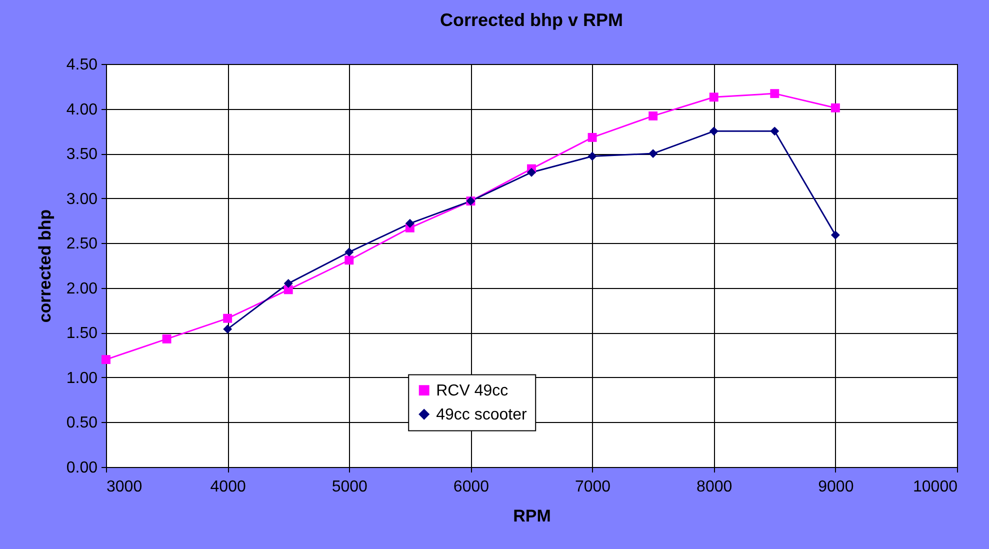  What do you see at coordinates (82, 65) in the screenshot?
I see `y-tick-label: 4.50` at bounding box center [82, 65].